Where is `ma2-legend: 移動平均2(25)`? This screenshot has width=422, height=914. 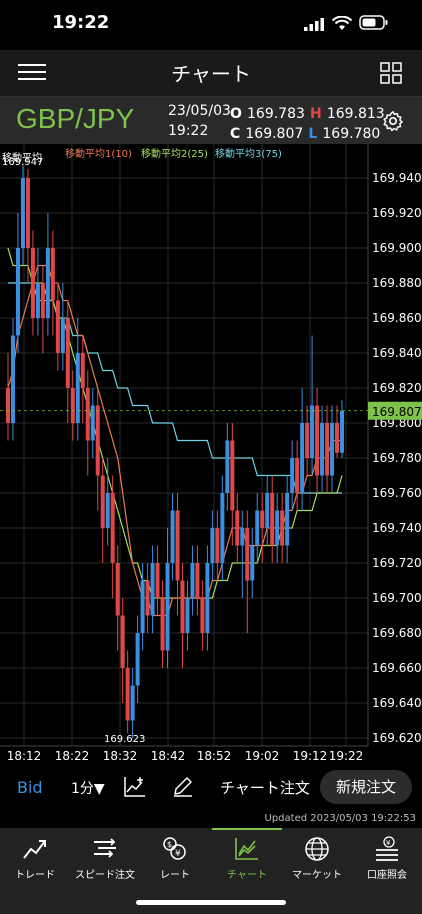 ma2-legend: 移動平均2(25) is located at coordinates (174, 154).